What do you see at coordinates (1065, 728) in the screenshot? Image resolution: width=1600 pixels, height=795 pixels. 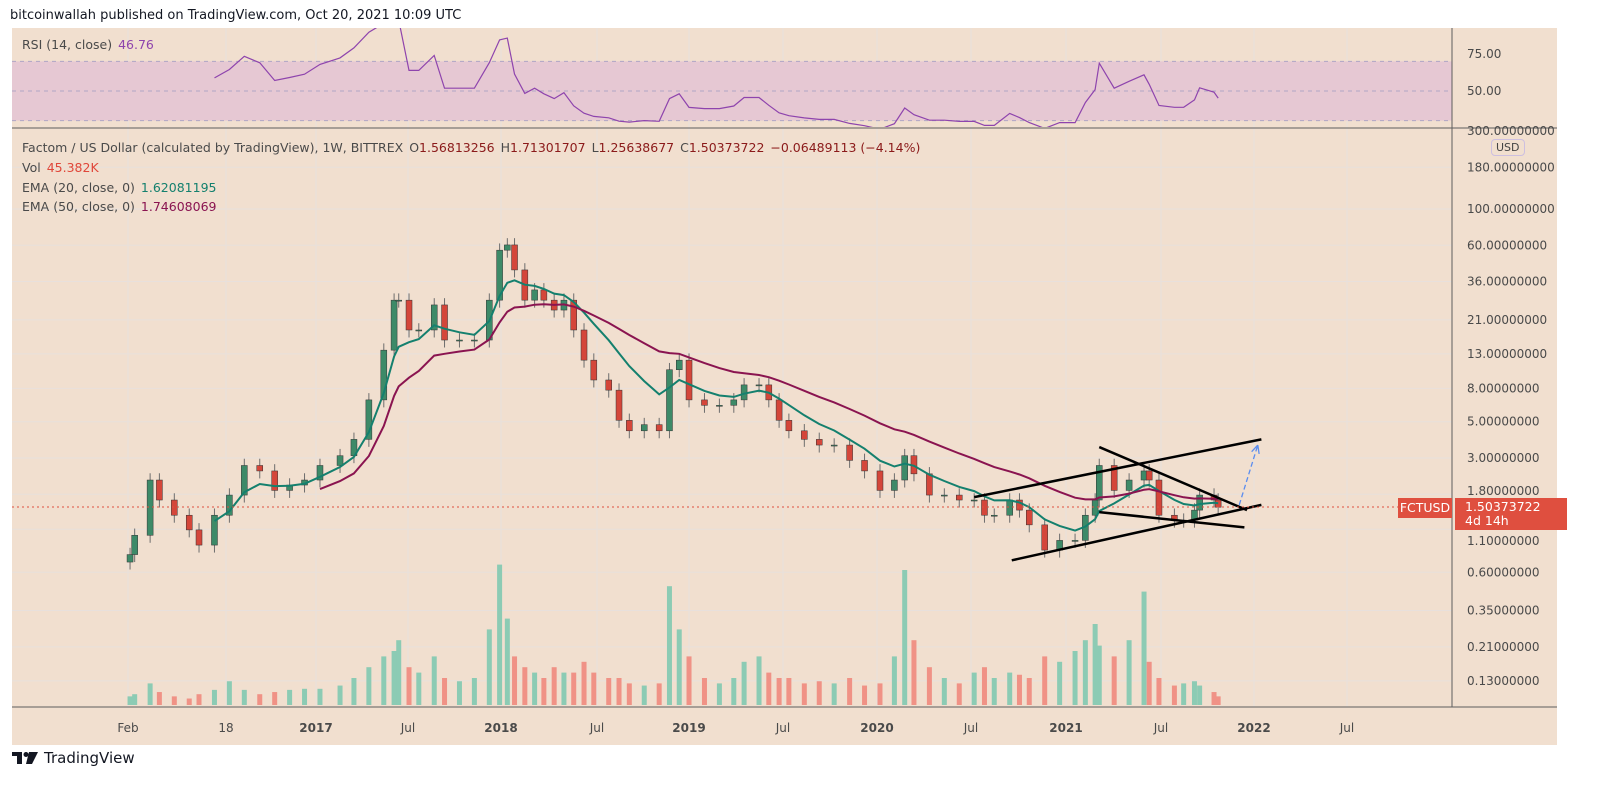 I see `time-tick-label: 2021` at bounding box center [1065, 728].